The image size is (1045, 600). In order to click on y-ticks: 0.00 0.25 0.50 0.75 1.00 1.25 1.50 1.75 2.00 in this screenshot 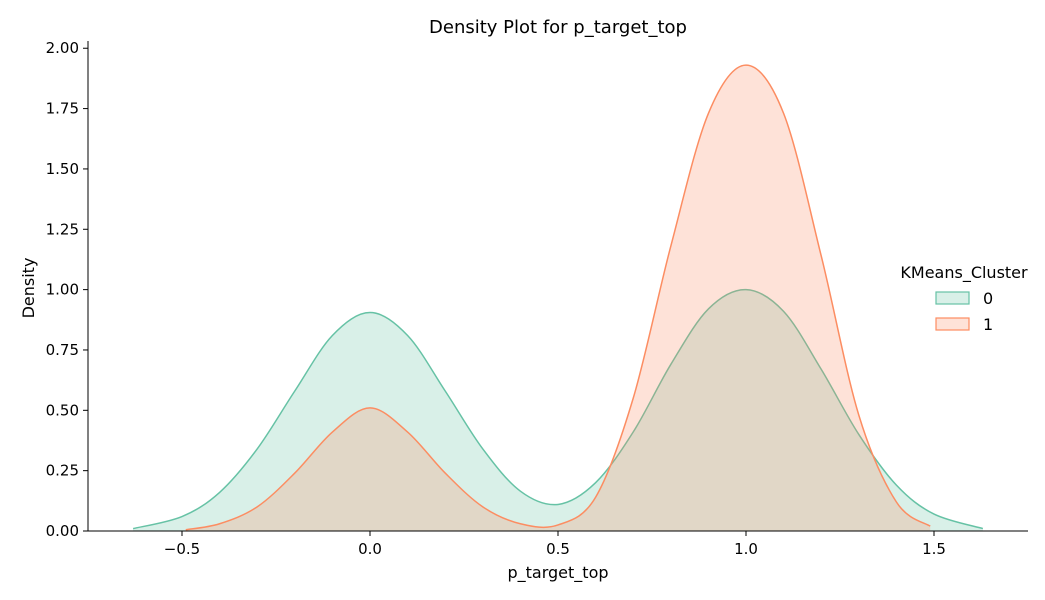, I will do `click(67, 289)`.